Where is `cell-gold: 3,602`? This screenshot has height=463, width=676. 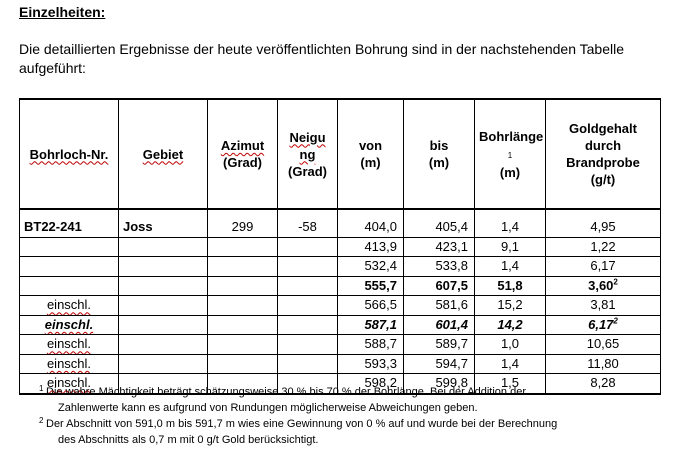 cell-gold: 3,602 is located at coordinates (603, 286).